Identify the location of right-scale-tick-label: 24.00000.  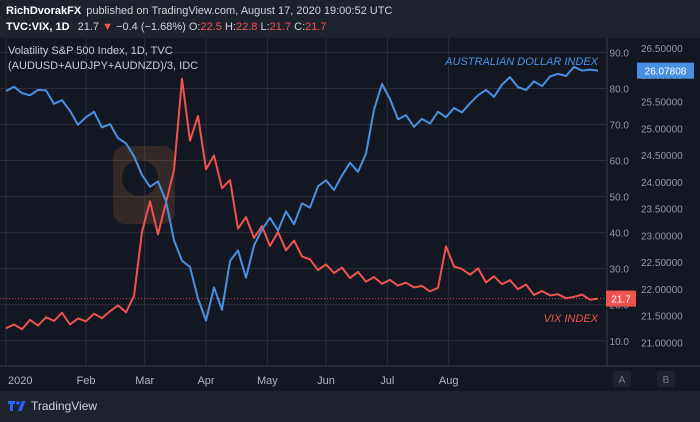
(662, 183).